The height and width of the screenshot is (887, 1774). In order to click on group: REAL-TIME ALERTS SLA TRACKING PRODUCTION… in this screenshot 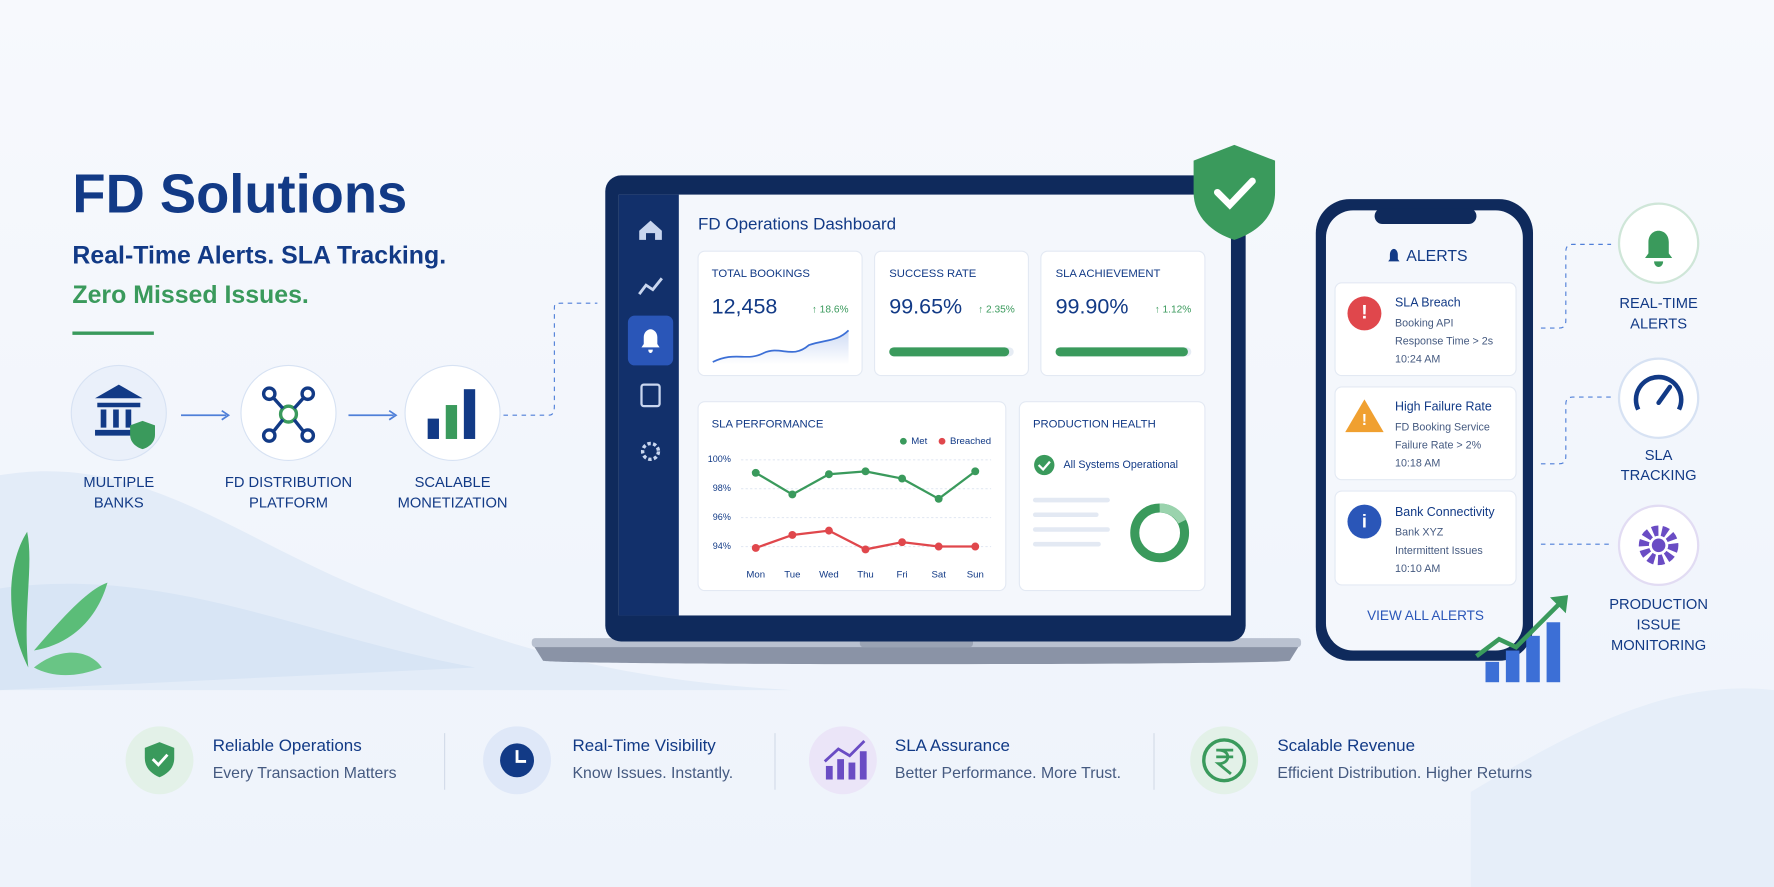, I will do `click(1658, 475)`.